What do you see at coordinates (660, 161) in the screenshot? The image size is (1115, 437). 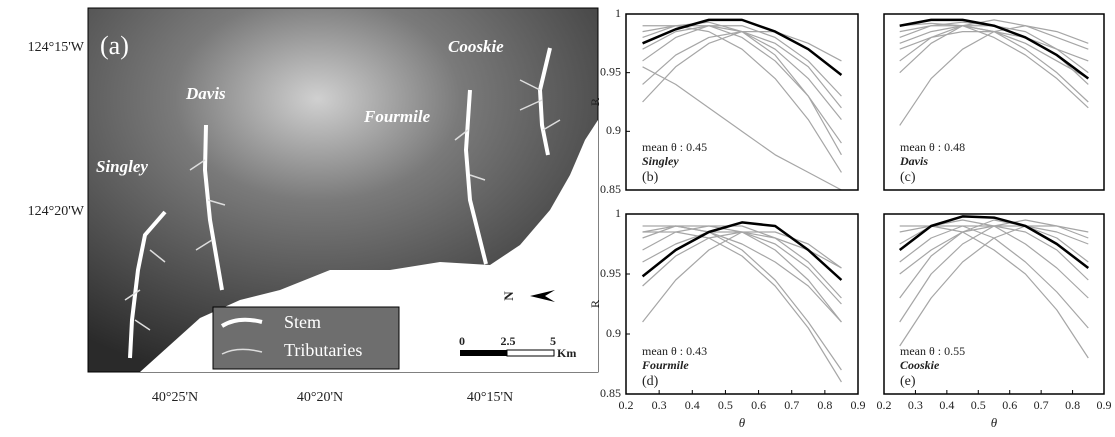 I see `basin-name: Singley` at bounding box center [660, 161].